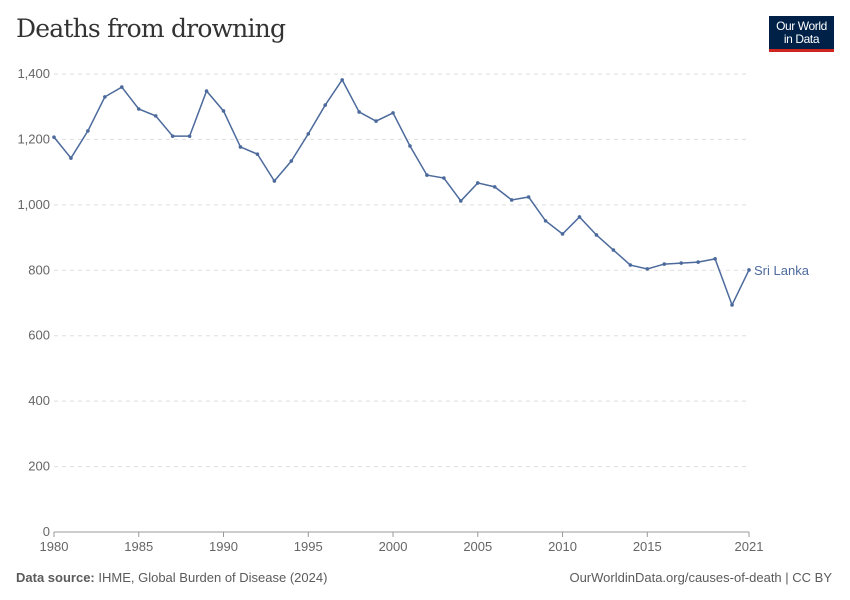  I want to click on x-axis: 1980 1985 1990 1995 2000 2005 2010 2015 2021, so click(402, 542).